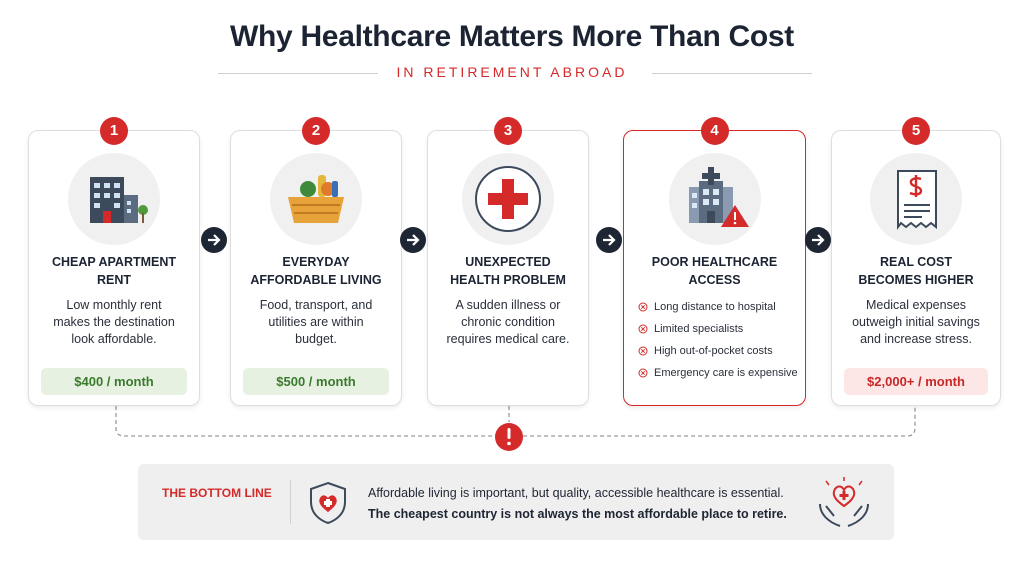  I want to click on divider, so click(290, 502).